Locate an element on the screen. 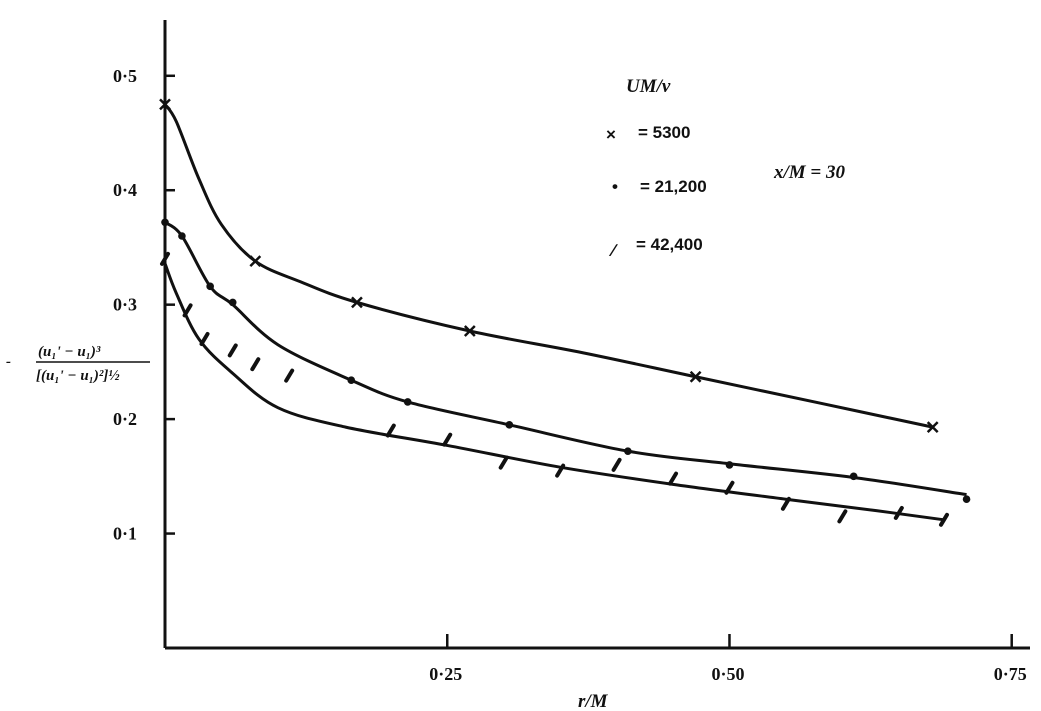 Image resolution: width=1041 pixels, height=711 pixels. y-label-numerator: (u₁' − u₁)³ is located at coordinates (69, 352).